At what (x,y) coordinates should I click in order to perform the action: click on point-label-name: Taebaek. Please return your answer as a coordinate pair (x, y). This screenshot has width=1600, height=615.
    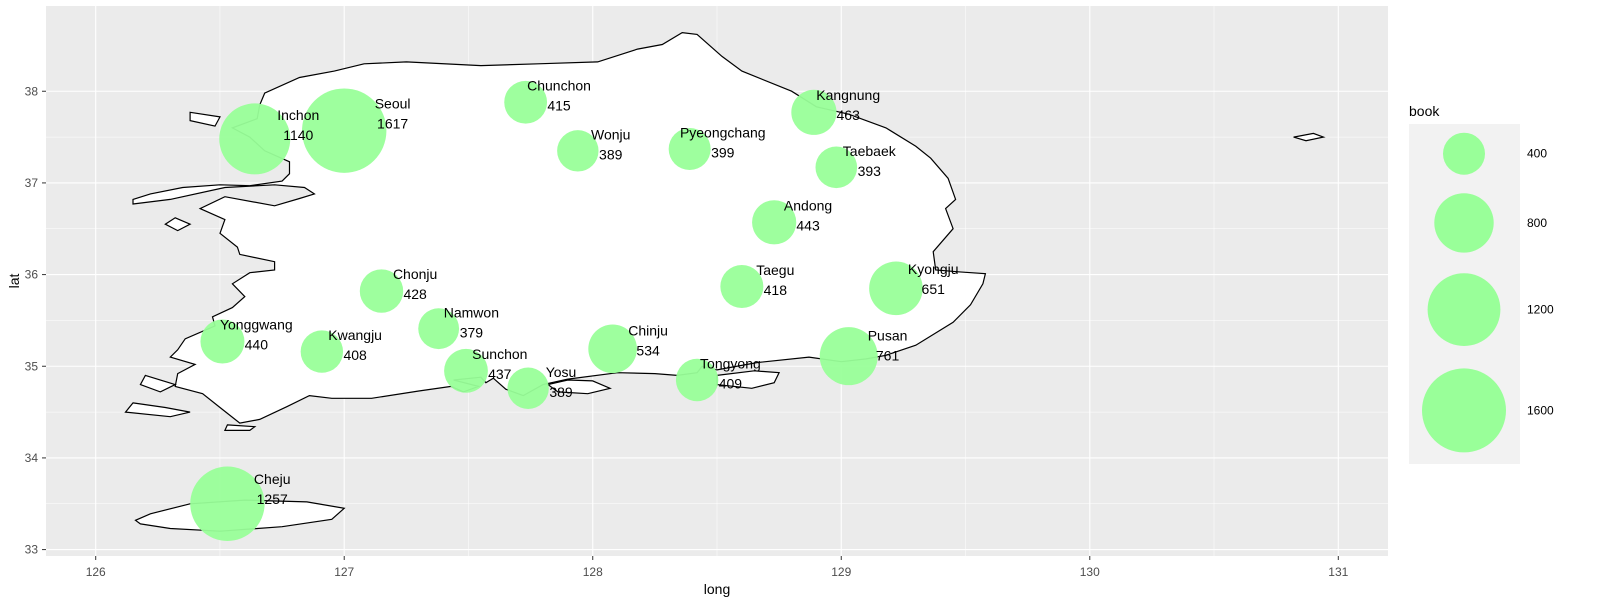
    Looking at the image, I should click on (870, 151).